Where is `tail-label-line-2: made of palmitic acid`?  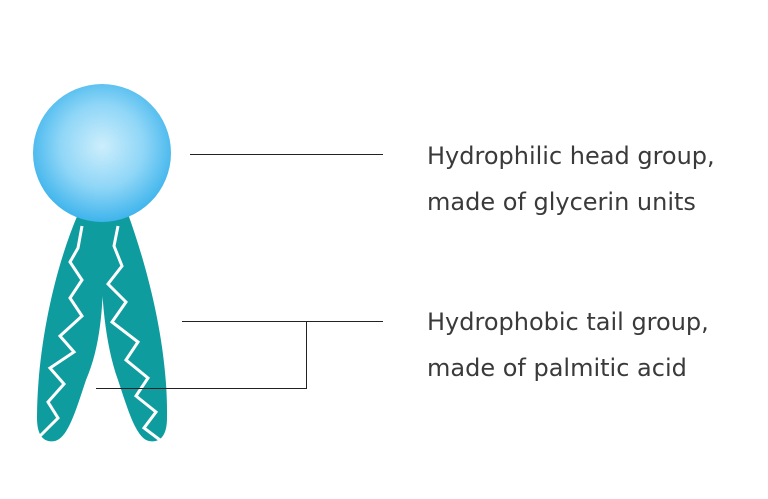 tail-label-line-2: made of palmitic acid is located at coordinates (557, 368).